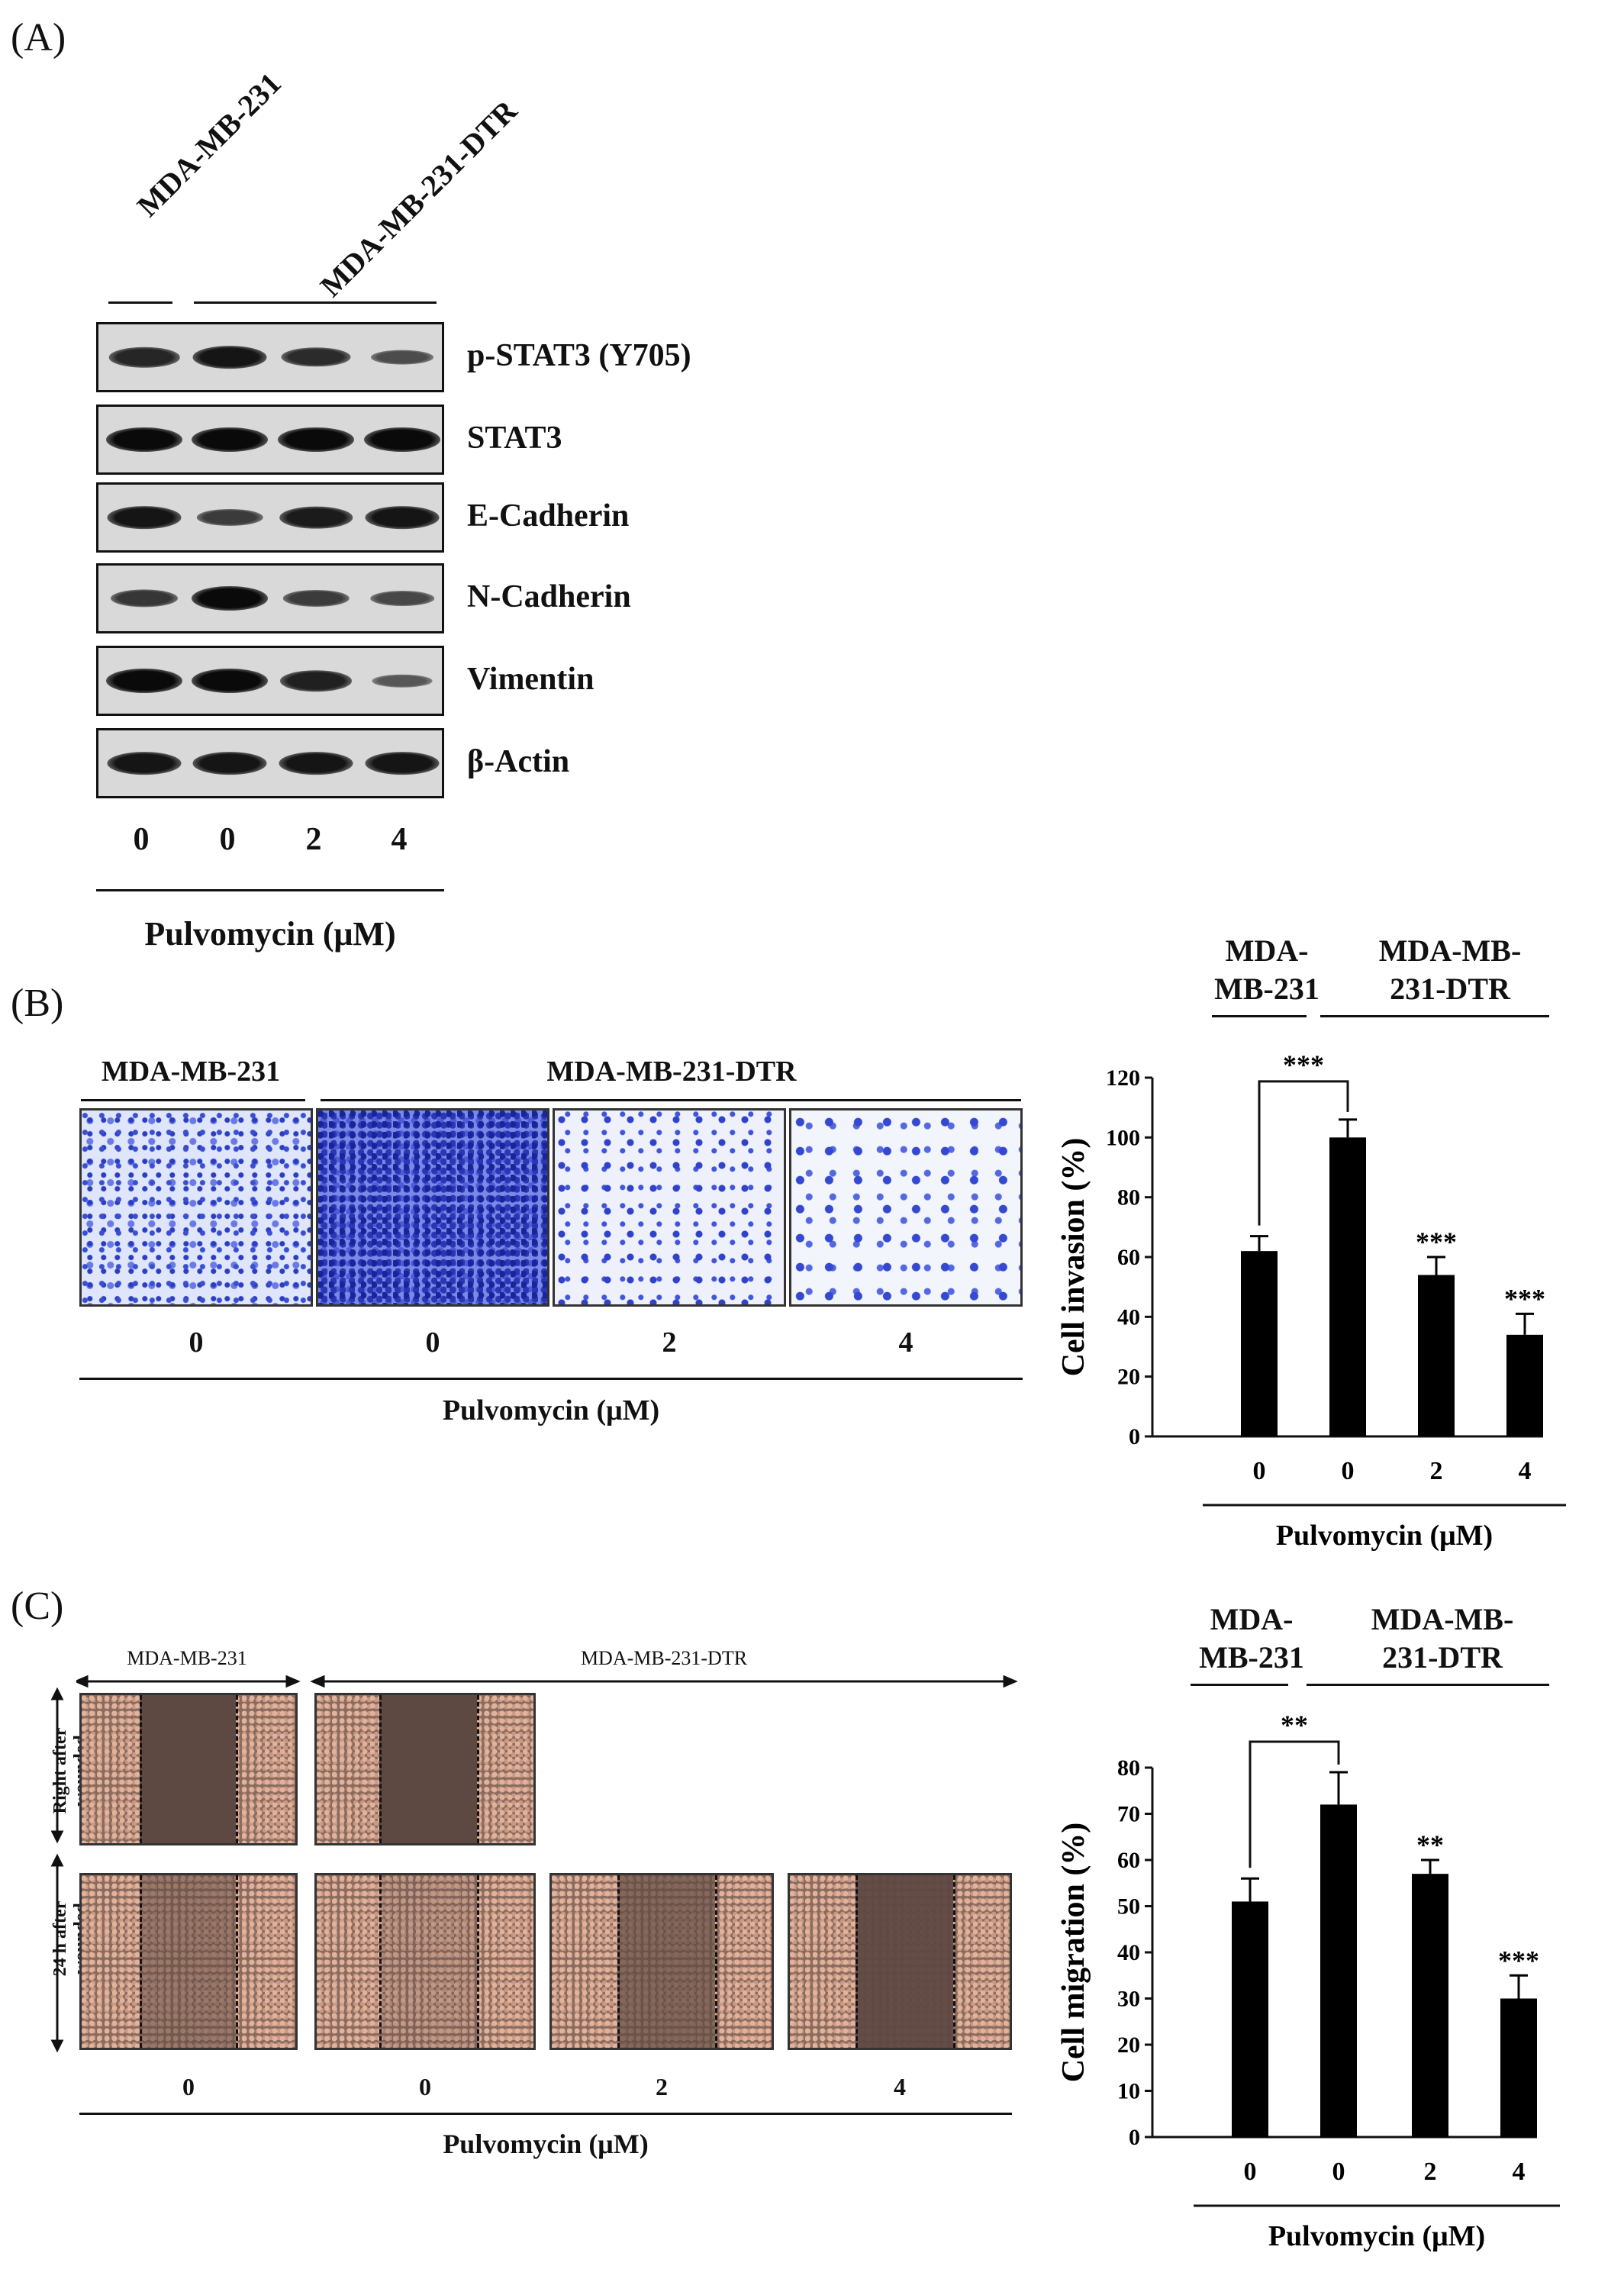 The image size is (1624, 2279). Describe the element at coordinates (671, 1072) in the screenshot. I see `panel-b-img-group2: MDA-MB-231-DTR` at that location.